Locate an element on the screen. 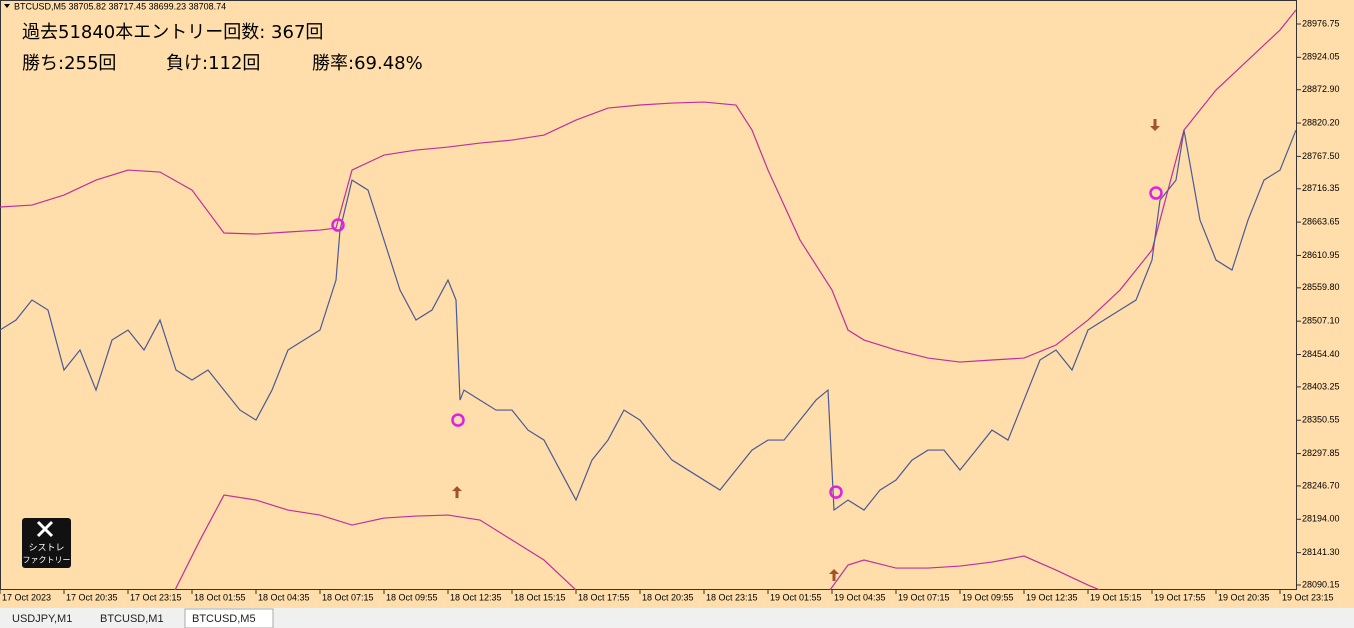 Image resolution: width=1354 pixels, height=628 pixels. active-tab is located at coordinates (229, 618).